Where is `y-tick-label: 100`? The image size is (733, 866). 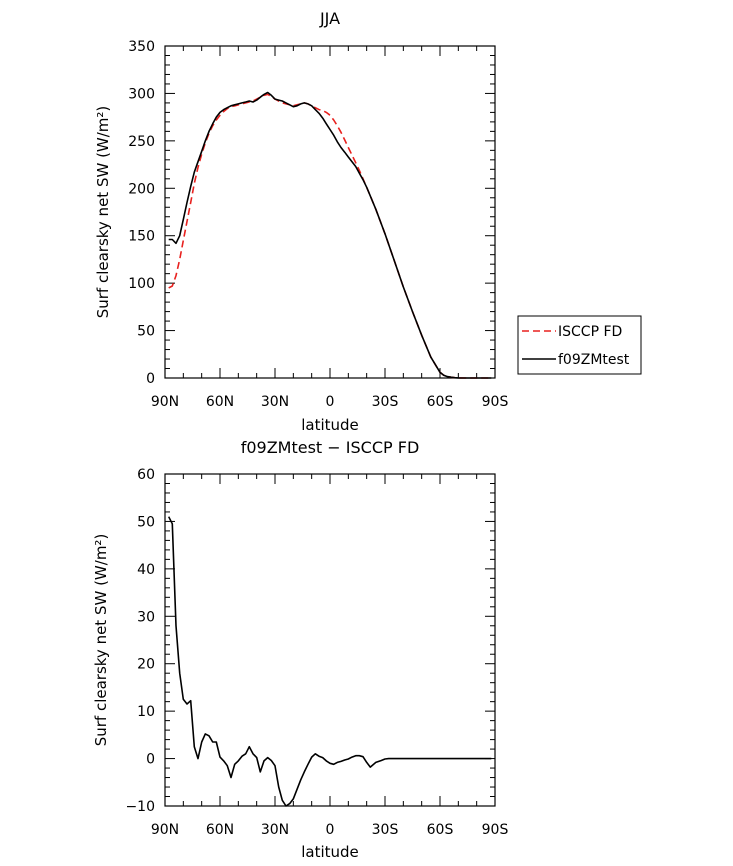
y-tick-label: 100 is located at coordinates (141, 284).